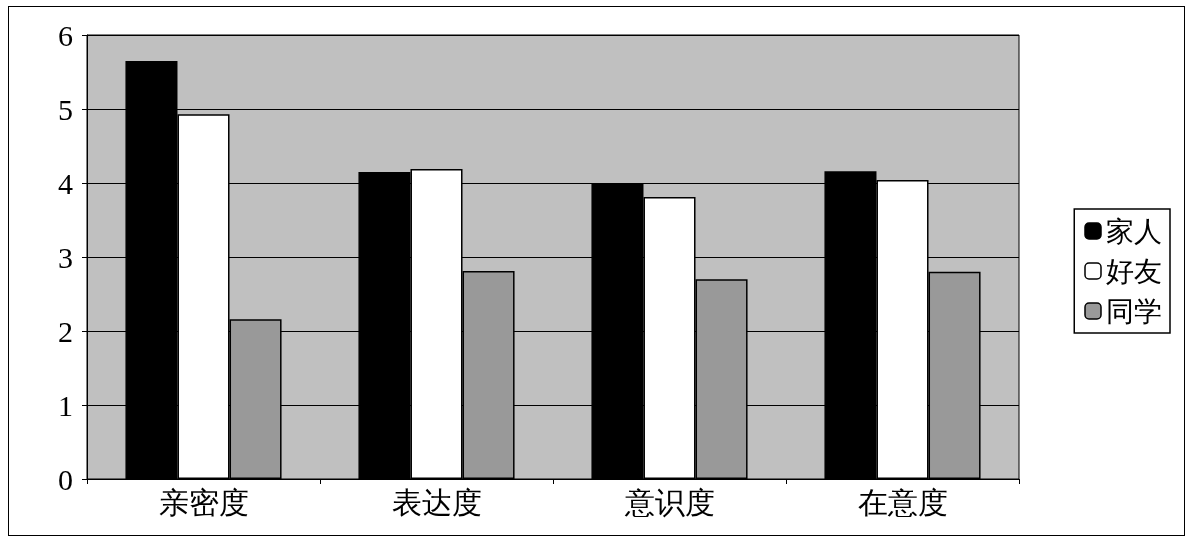 This screenshot has height=542, width=1195. What do you see at coordinates (203, 502) in the screenshot?
I see `x-tick-label: 亲密度` at bounding box center [203, 502].